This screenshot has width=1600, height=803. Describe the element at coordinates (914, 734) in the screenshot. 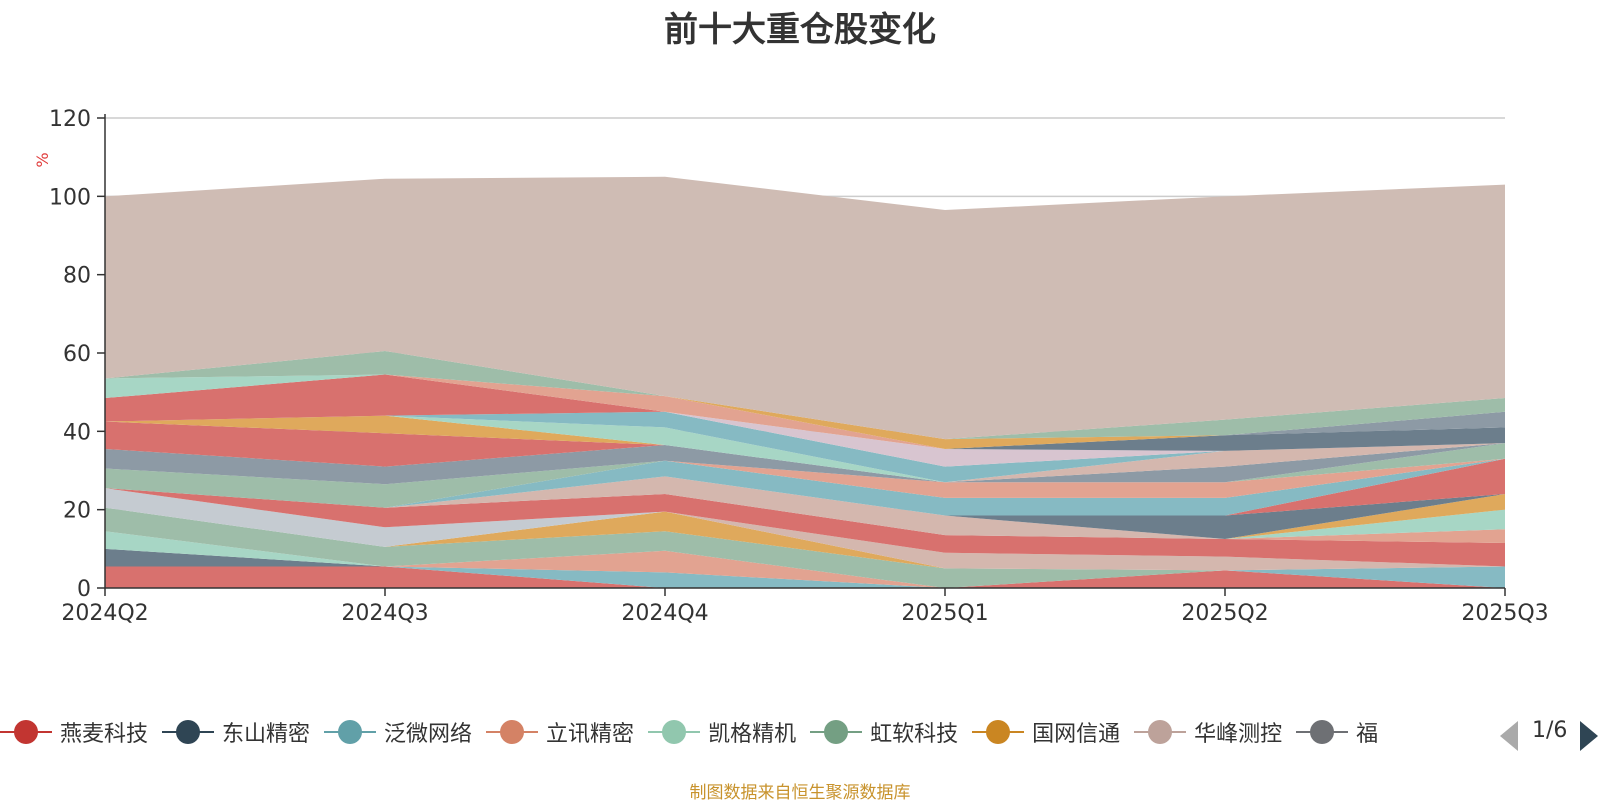

I see `legend-label: 虹软科技` at that location.